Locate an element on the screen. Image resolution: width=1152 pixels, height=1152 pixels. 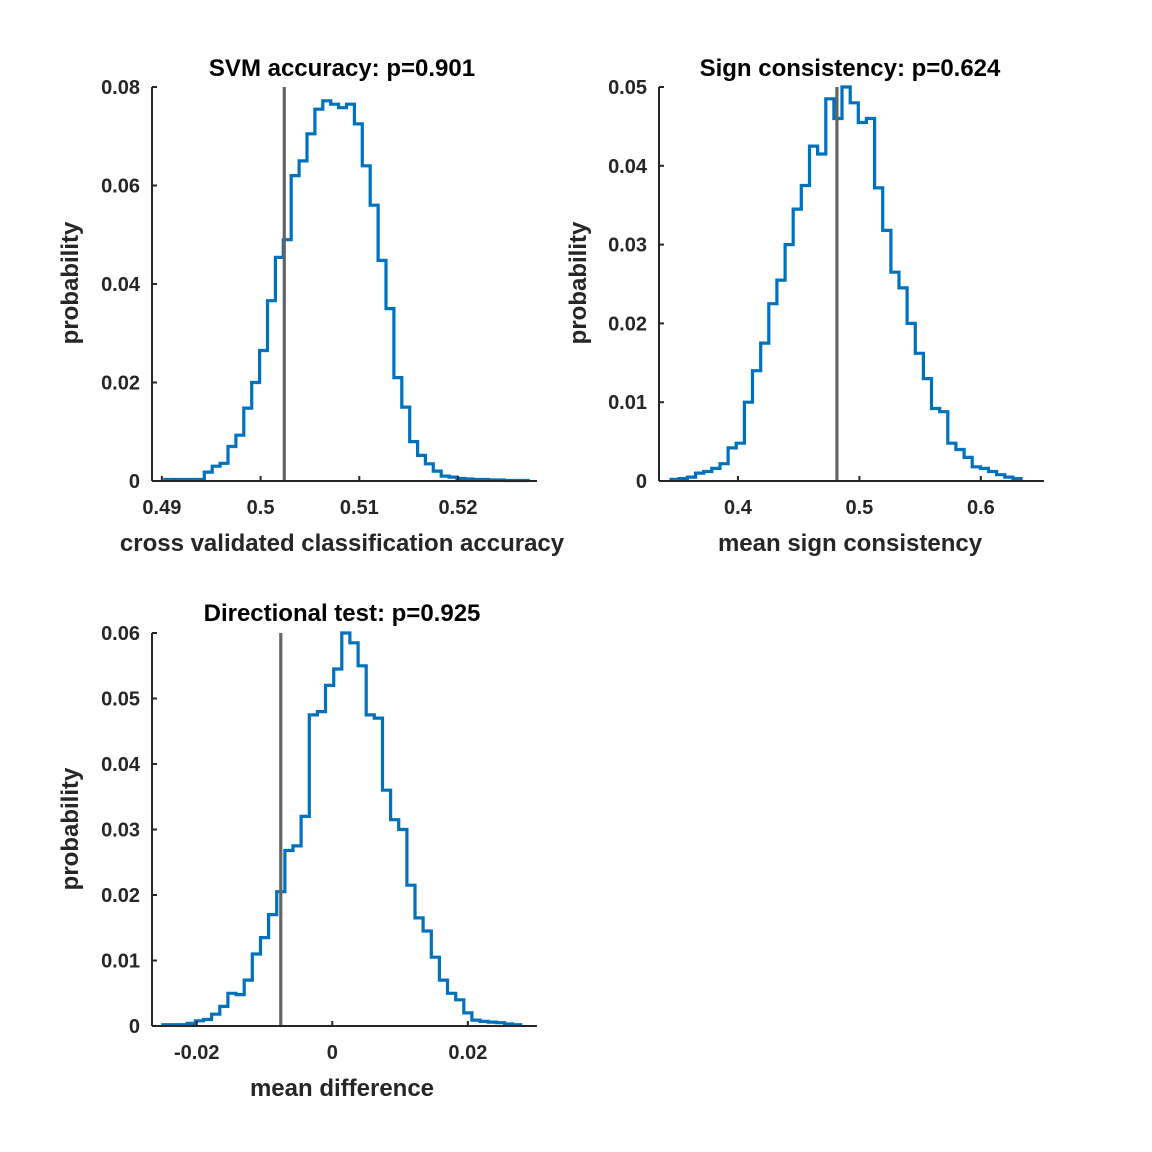
chart-title: SVM accuracy: p=0.901 is located at coordinates (342, 68).